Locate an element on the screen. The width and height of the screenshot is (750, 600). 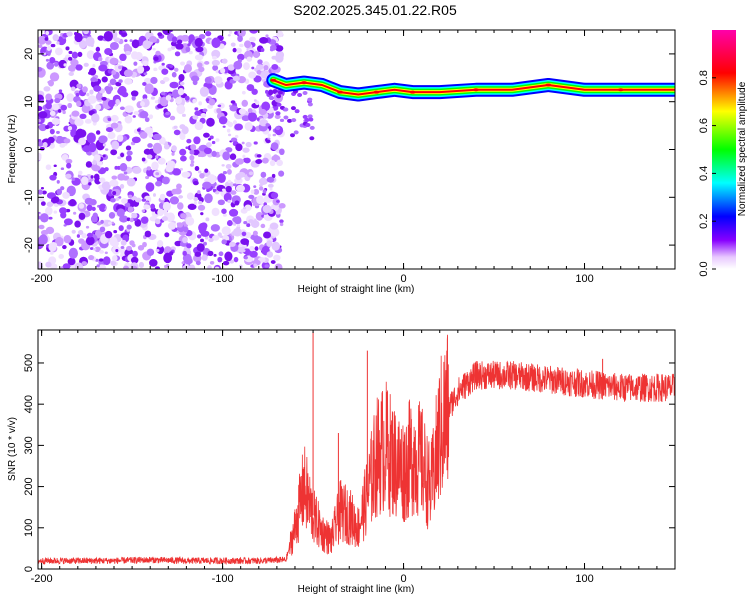
chart-title: S202.2025.345.01.22.R05 is located at coordinates (375, 10).